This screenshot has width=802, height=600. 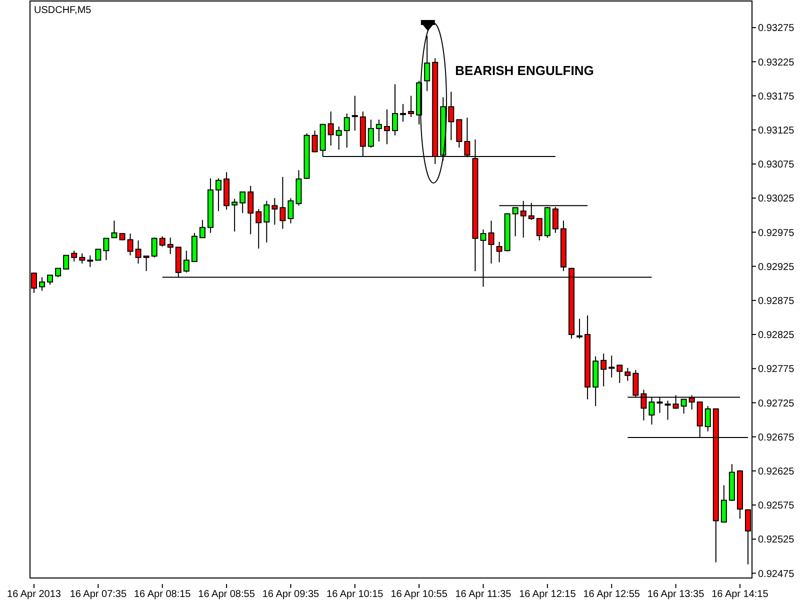 What do you see at coordinates (776, 438) in the screenshot?
I see `y-tick-label: 0.92675` at bounding box center [776, 438].